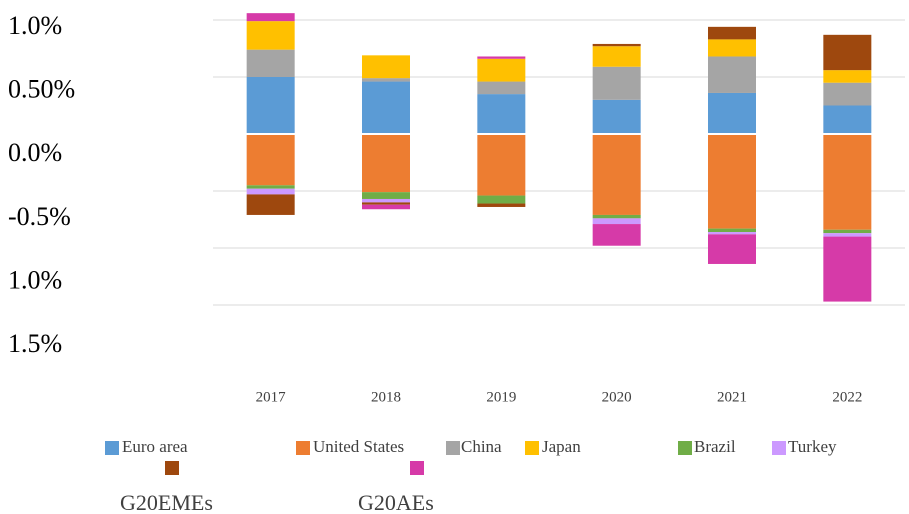 The image size is (909, 514). I want to click on legend-label: G20AEs, so click(396, 502).